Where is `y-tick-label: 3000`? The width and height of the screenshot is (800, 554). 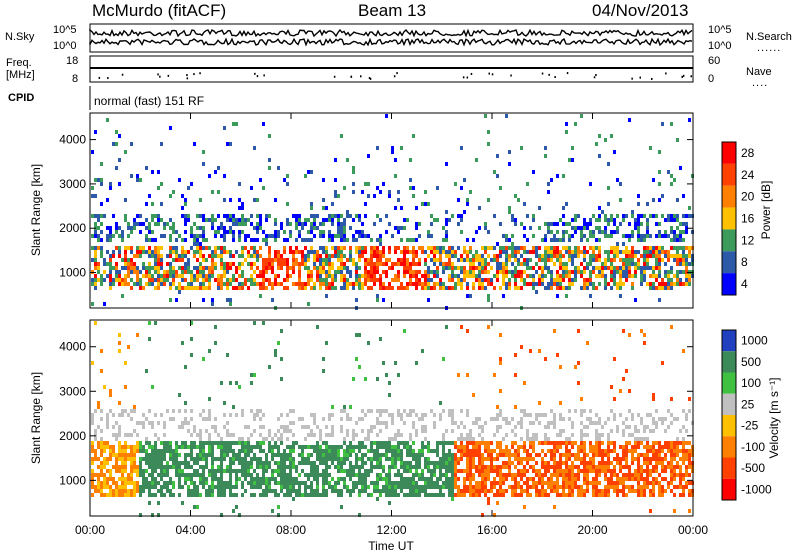 y-tick-label: 3000 is located at coordinates (72, 391).